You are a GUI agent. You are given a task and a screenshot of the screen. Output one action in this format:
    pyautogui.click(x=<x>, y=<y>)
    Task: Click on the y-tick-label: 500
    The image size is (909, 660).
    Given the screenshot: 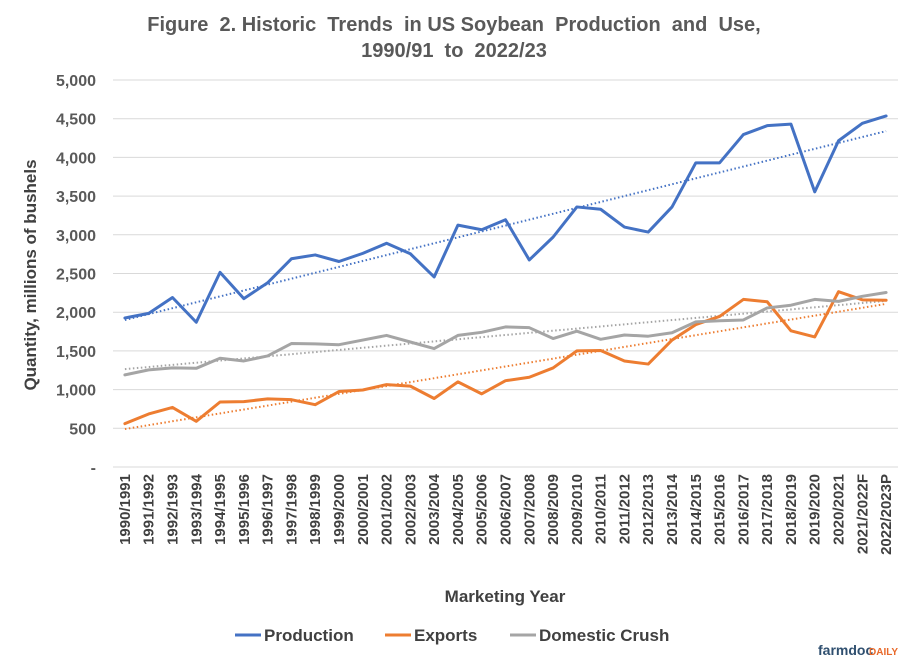 What is the action you would take?
    pyautogui.click(x=82, y=429)
    